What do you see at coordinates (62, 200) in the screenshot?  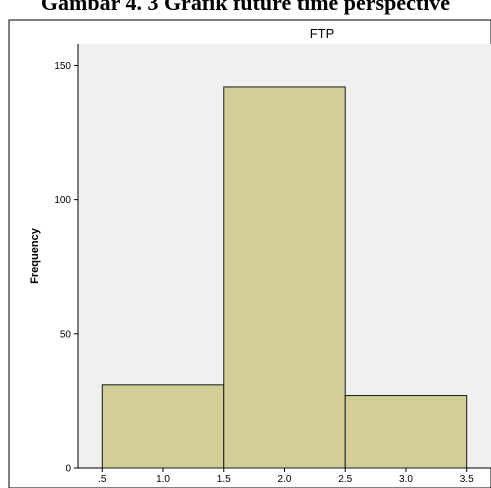 I see `y-tick-label: 100` at bounding box center [62, 200].